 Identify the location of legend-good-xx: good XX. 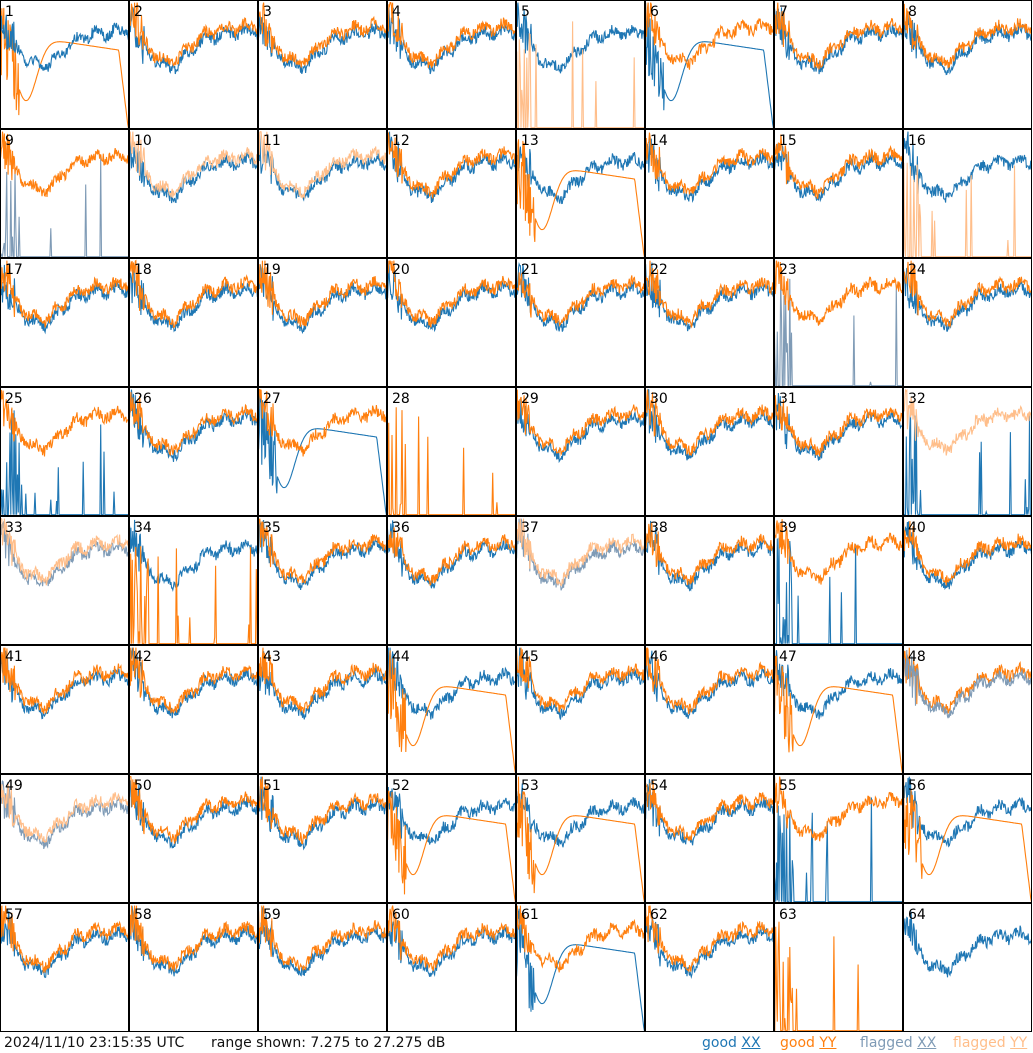
(731, 1043).